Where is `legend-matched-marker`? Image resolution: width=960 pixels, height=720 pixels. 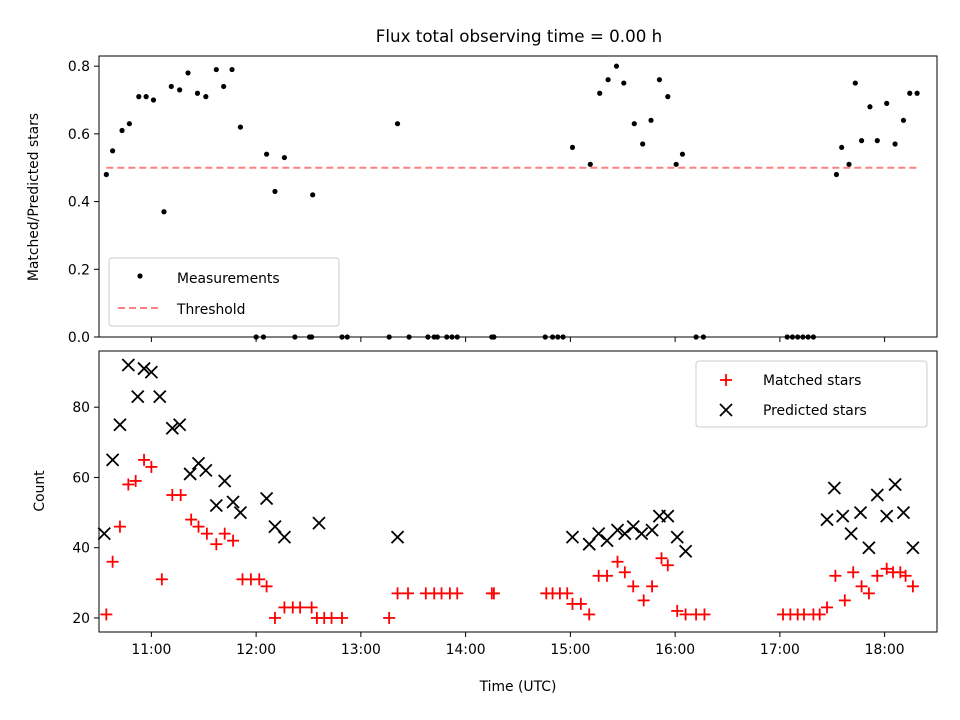
legend-matched-marker is located at coordinates (726, 380).